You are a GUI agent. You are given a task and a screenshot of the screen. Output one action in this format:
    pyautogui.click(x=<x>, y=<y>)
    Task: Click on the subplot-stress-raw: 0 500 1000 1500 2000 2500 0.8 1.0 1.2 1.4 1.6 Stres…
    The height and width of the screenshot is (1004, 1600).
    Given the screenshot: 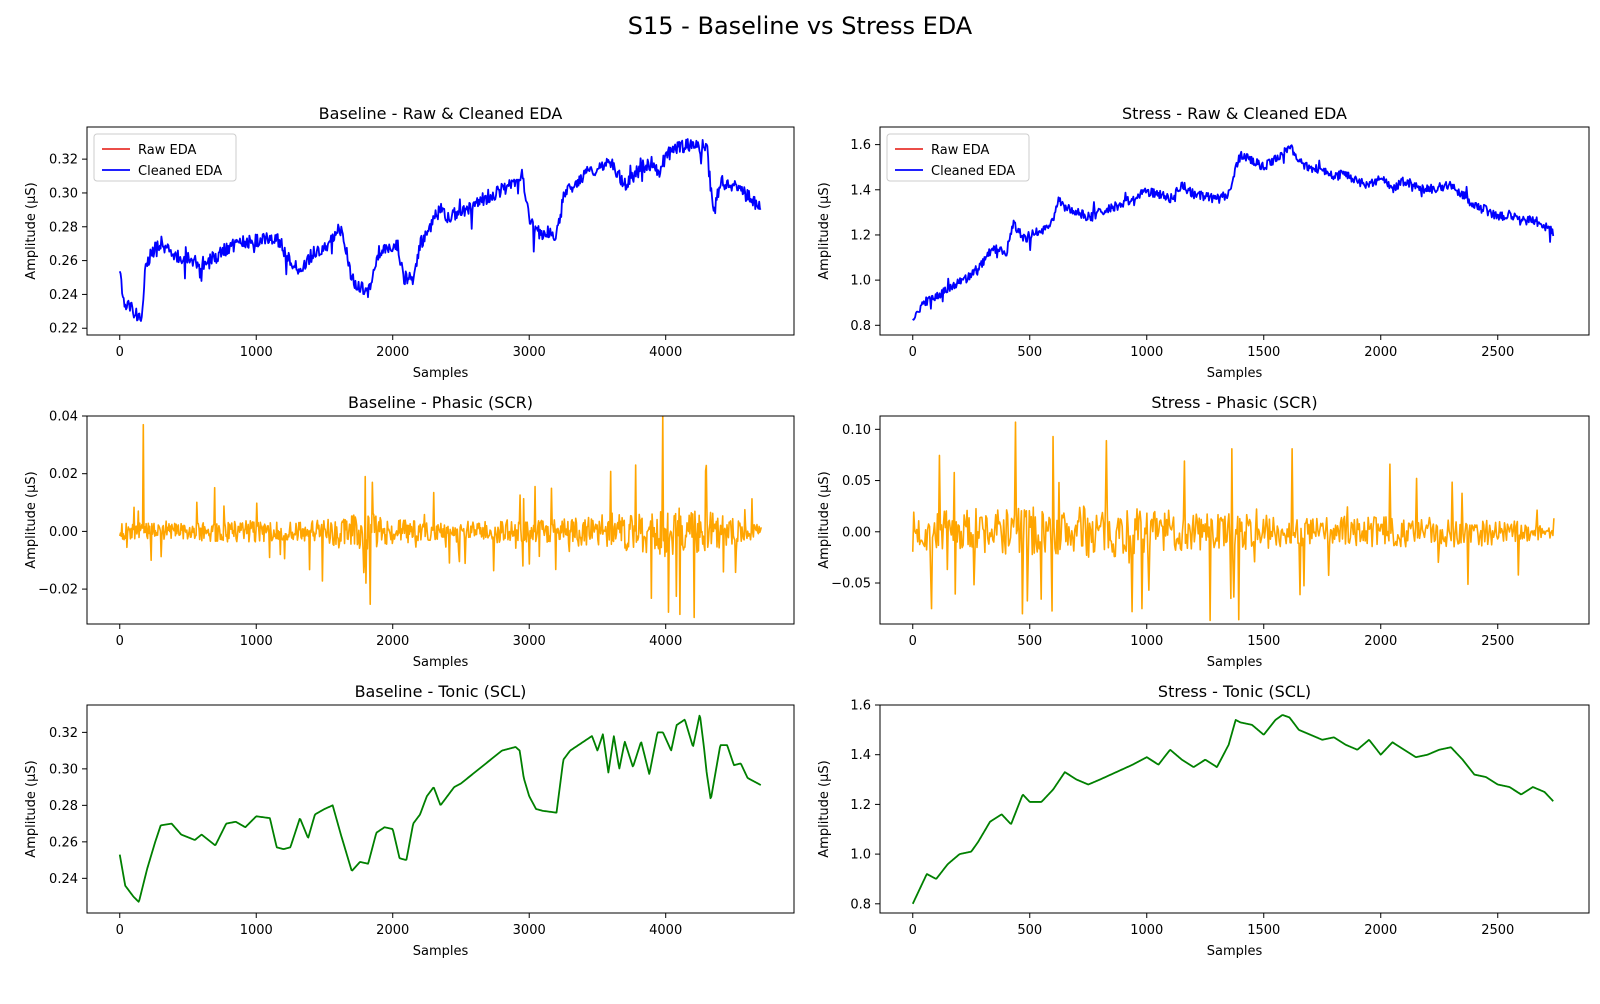 What is the action you would take?
    pyautogui.click(x=1203, y=242)
    